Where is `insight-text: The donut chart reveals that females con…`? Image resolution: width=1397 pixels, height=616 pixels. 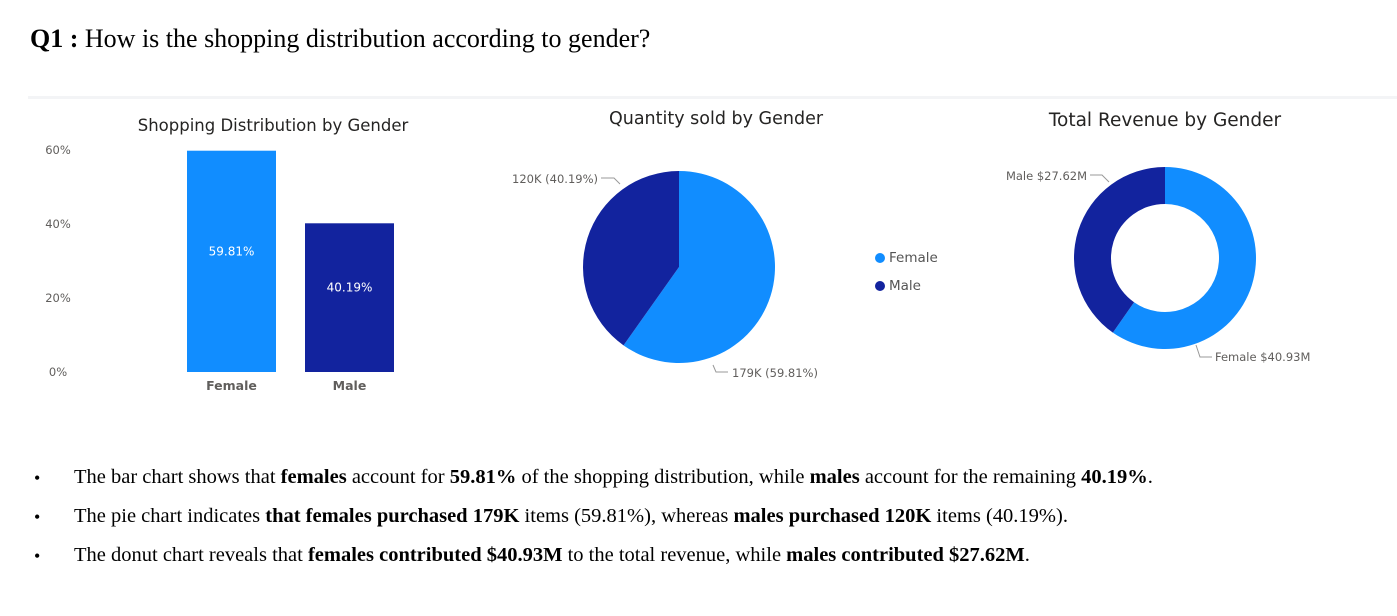
insight-text: The donut chart reveals that females con… is located at coordinates (552, 555).